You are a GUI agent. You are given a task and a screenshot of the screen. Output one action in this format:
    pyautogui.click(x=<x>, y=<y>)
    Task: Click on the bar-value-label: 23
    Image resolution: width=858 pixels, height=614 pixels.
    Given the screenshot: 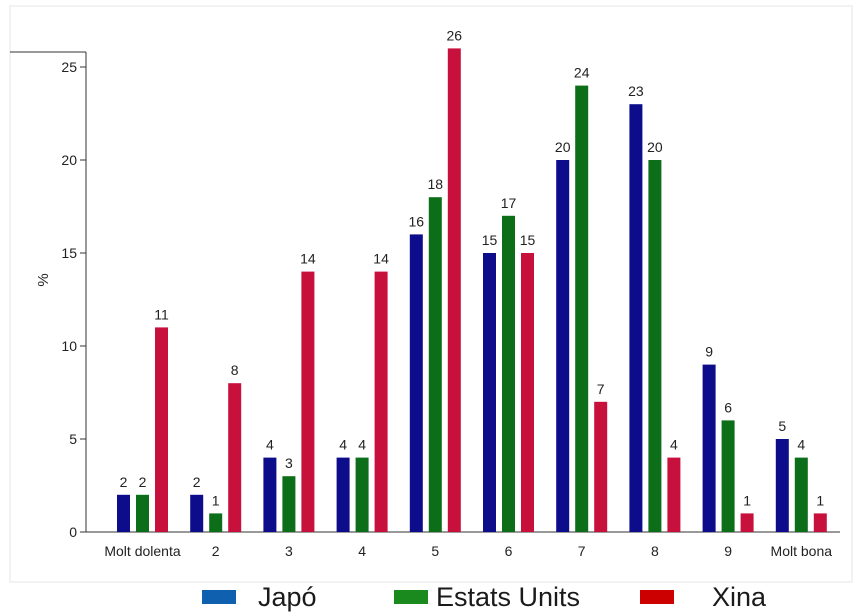 What is the action you would take?
    pyautogui.click(x=636, y=91)
    